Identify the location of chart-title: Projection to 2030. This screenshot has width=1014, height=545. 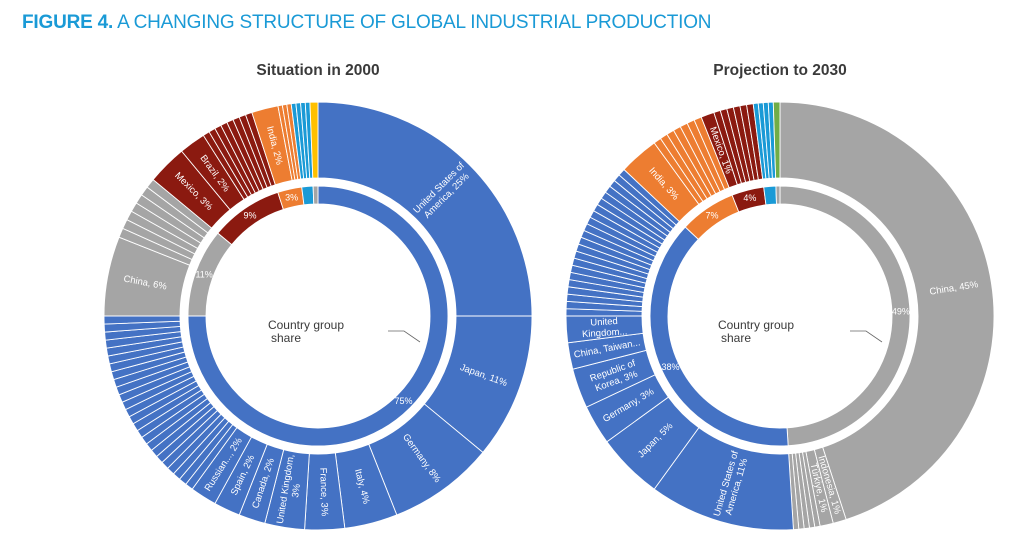
(780, 70).